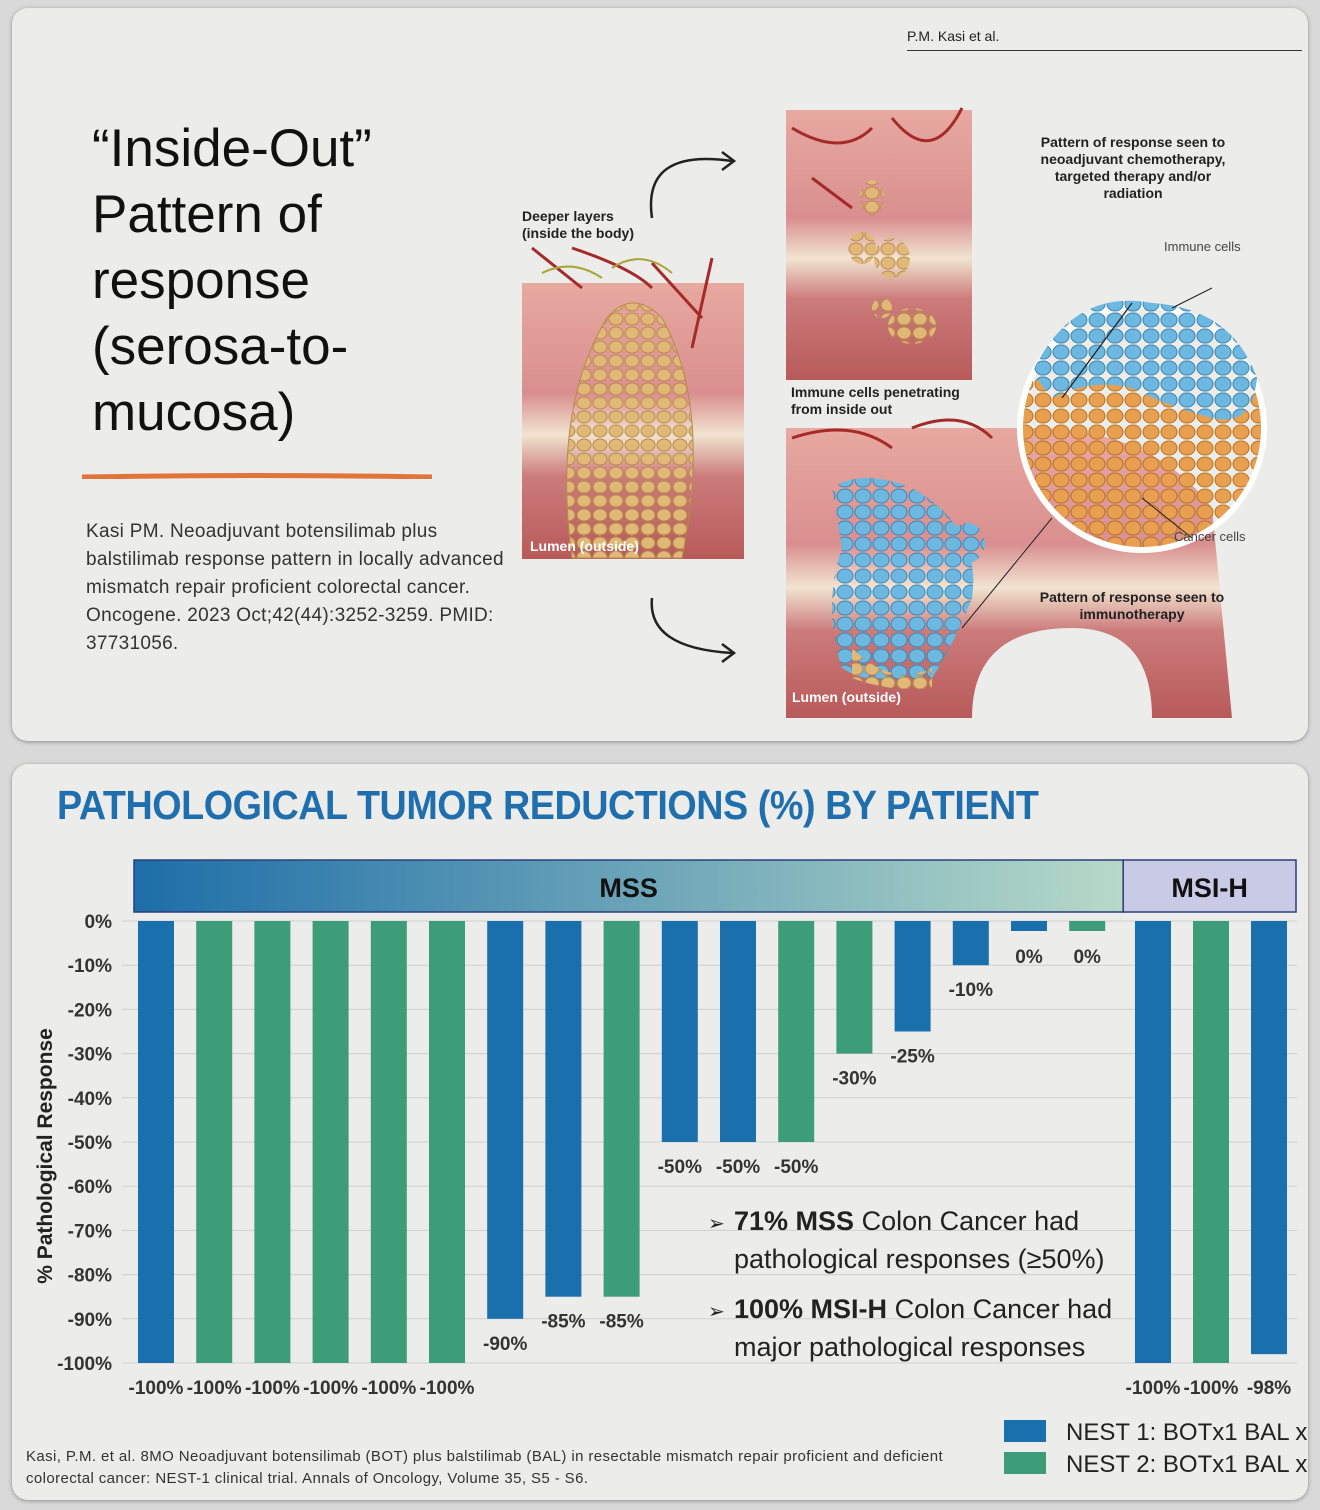 Image resolution: width=1320 pixels, height=1510 pixels. What do you see at coordinates (584, 546) in the screenshot?
I see `label-lumen-left: Lumen (outside)` at bounding box center [584, 546].